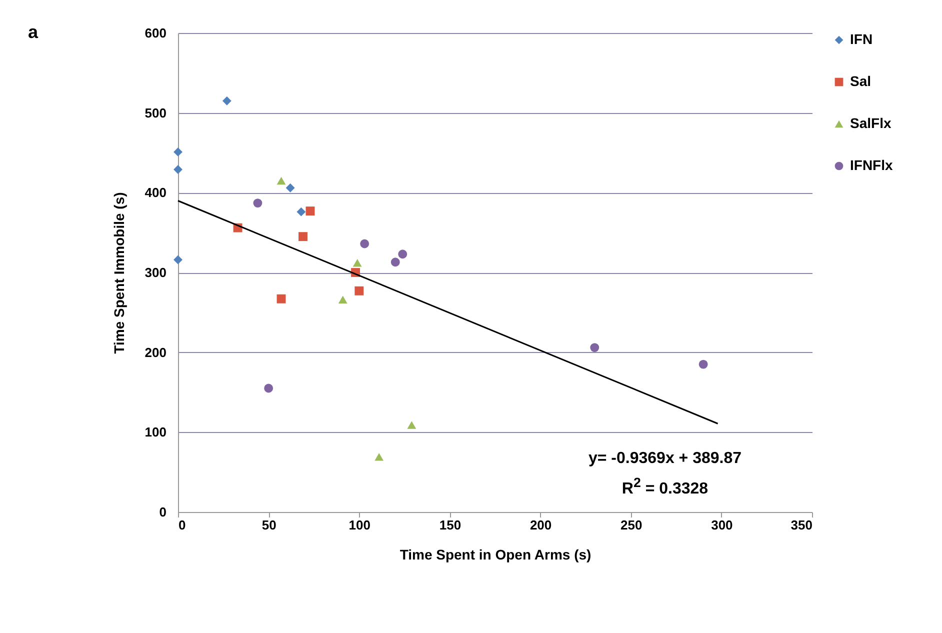 Image resolution: width=942 pixels, height=633 pixels. What do you see at coordinates (118, 273) in the screenshot?
I see `y-axis-title: Time Spent Immobile (s)` at bounding box center [118, 273].